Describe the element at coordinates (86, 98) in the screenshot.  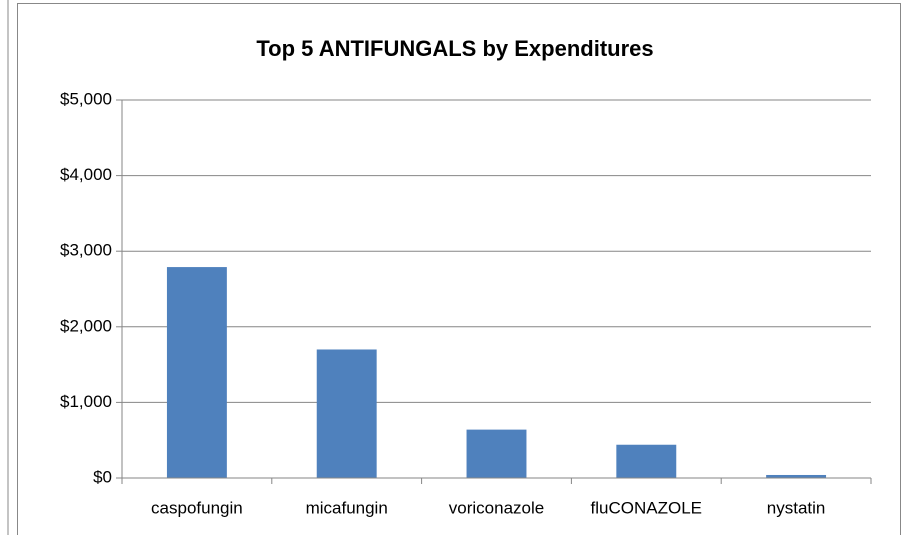
I see `y-tick-label: $5,000` at that location.